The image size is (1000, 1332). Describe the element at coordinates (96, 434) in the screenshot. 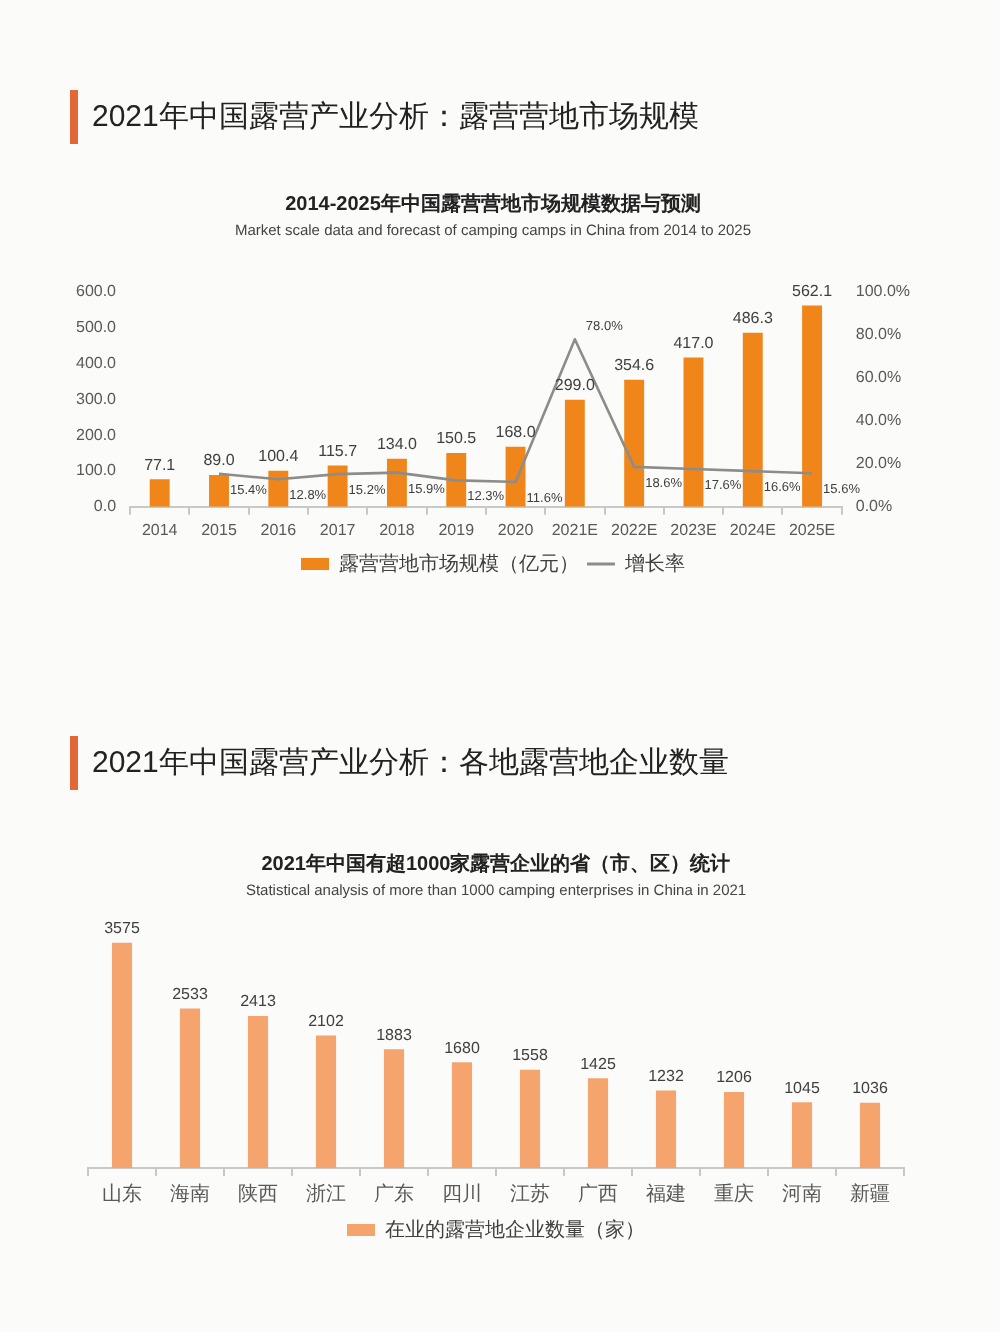

I see `y-tick-label: 200.0` at that location.